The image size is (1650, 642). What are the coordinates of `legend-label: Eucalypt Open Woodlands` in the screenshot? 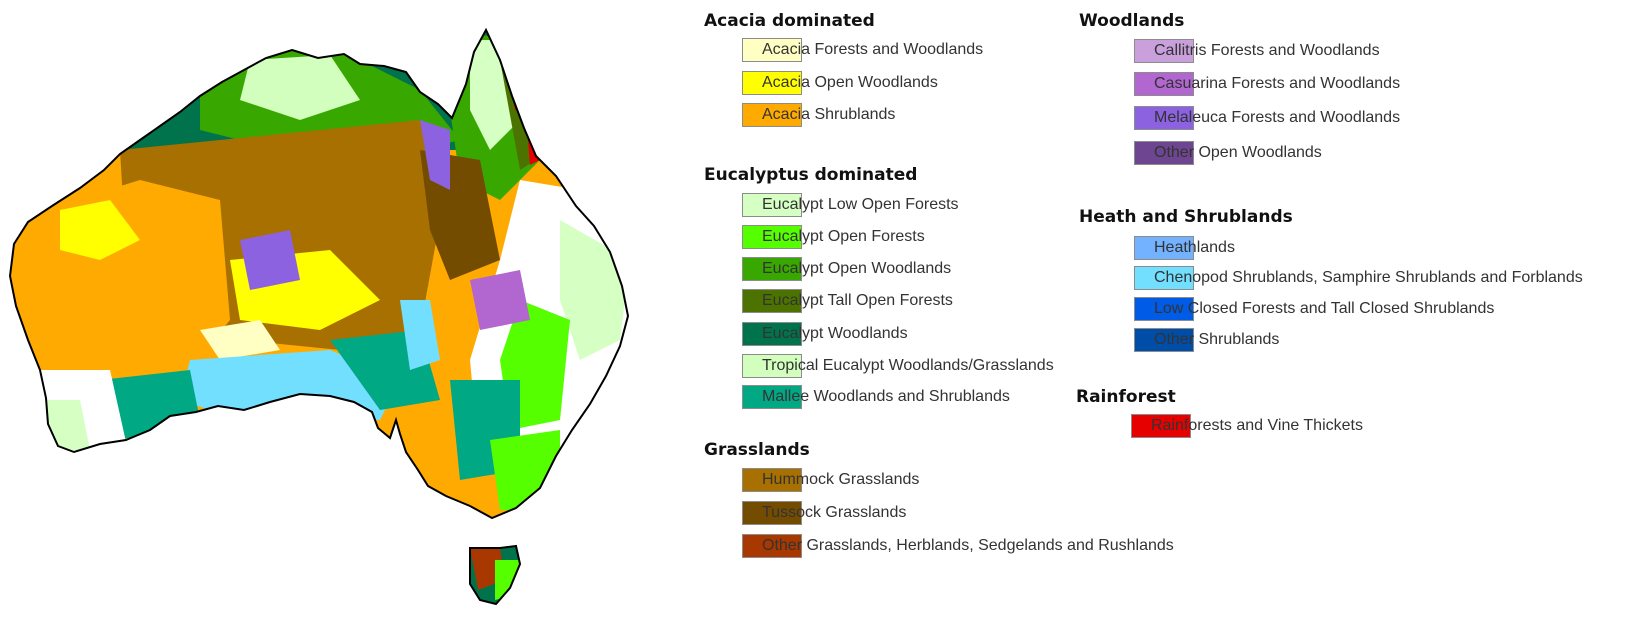 It's located at (857, 268).